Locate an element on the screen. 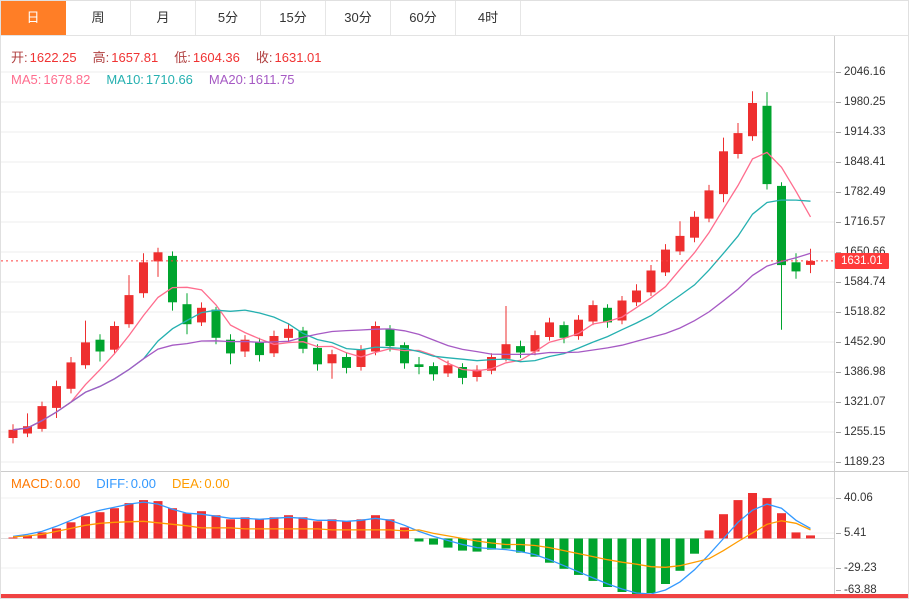 This screenshot has width=909, height=599. price-tick: 2046.16 is located at coordinates (861, 72).